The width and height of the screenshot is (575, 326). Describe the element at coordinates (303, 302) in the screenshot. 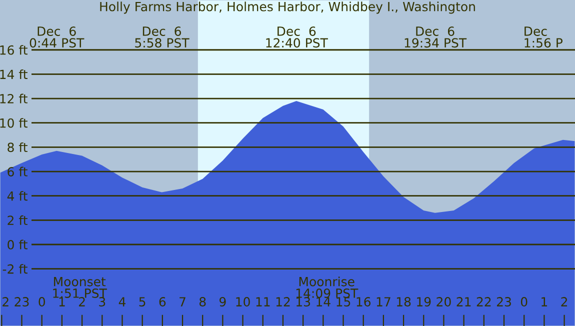

I see `x-tick-label: 13` at that location.